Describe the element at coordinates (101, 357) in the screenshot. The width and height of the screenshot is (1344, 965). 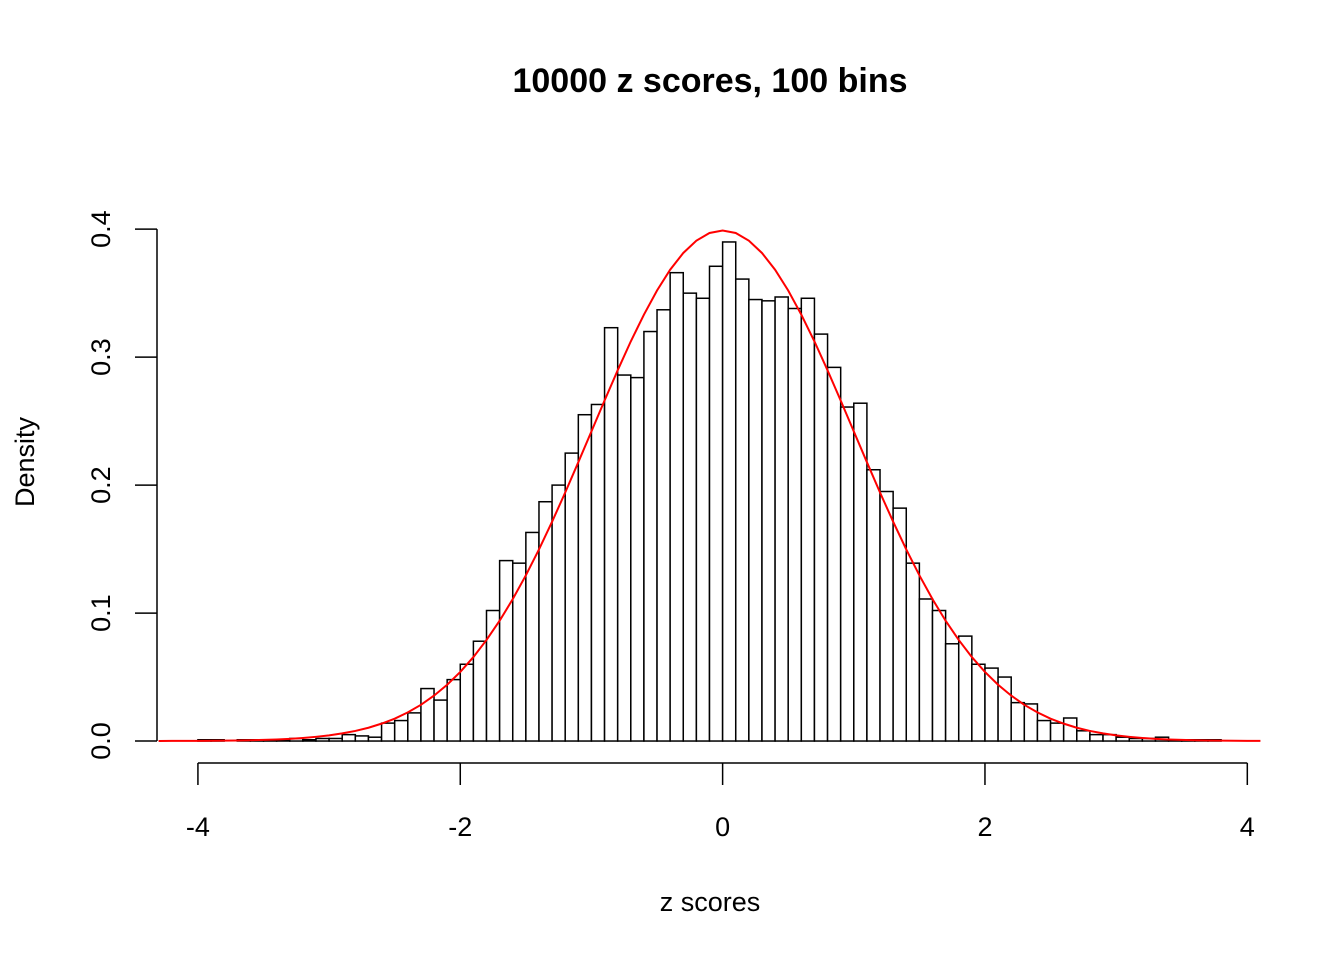
I see `y-tick-label: 0.3` at that location.